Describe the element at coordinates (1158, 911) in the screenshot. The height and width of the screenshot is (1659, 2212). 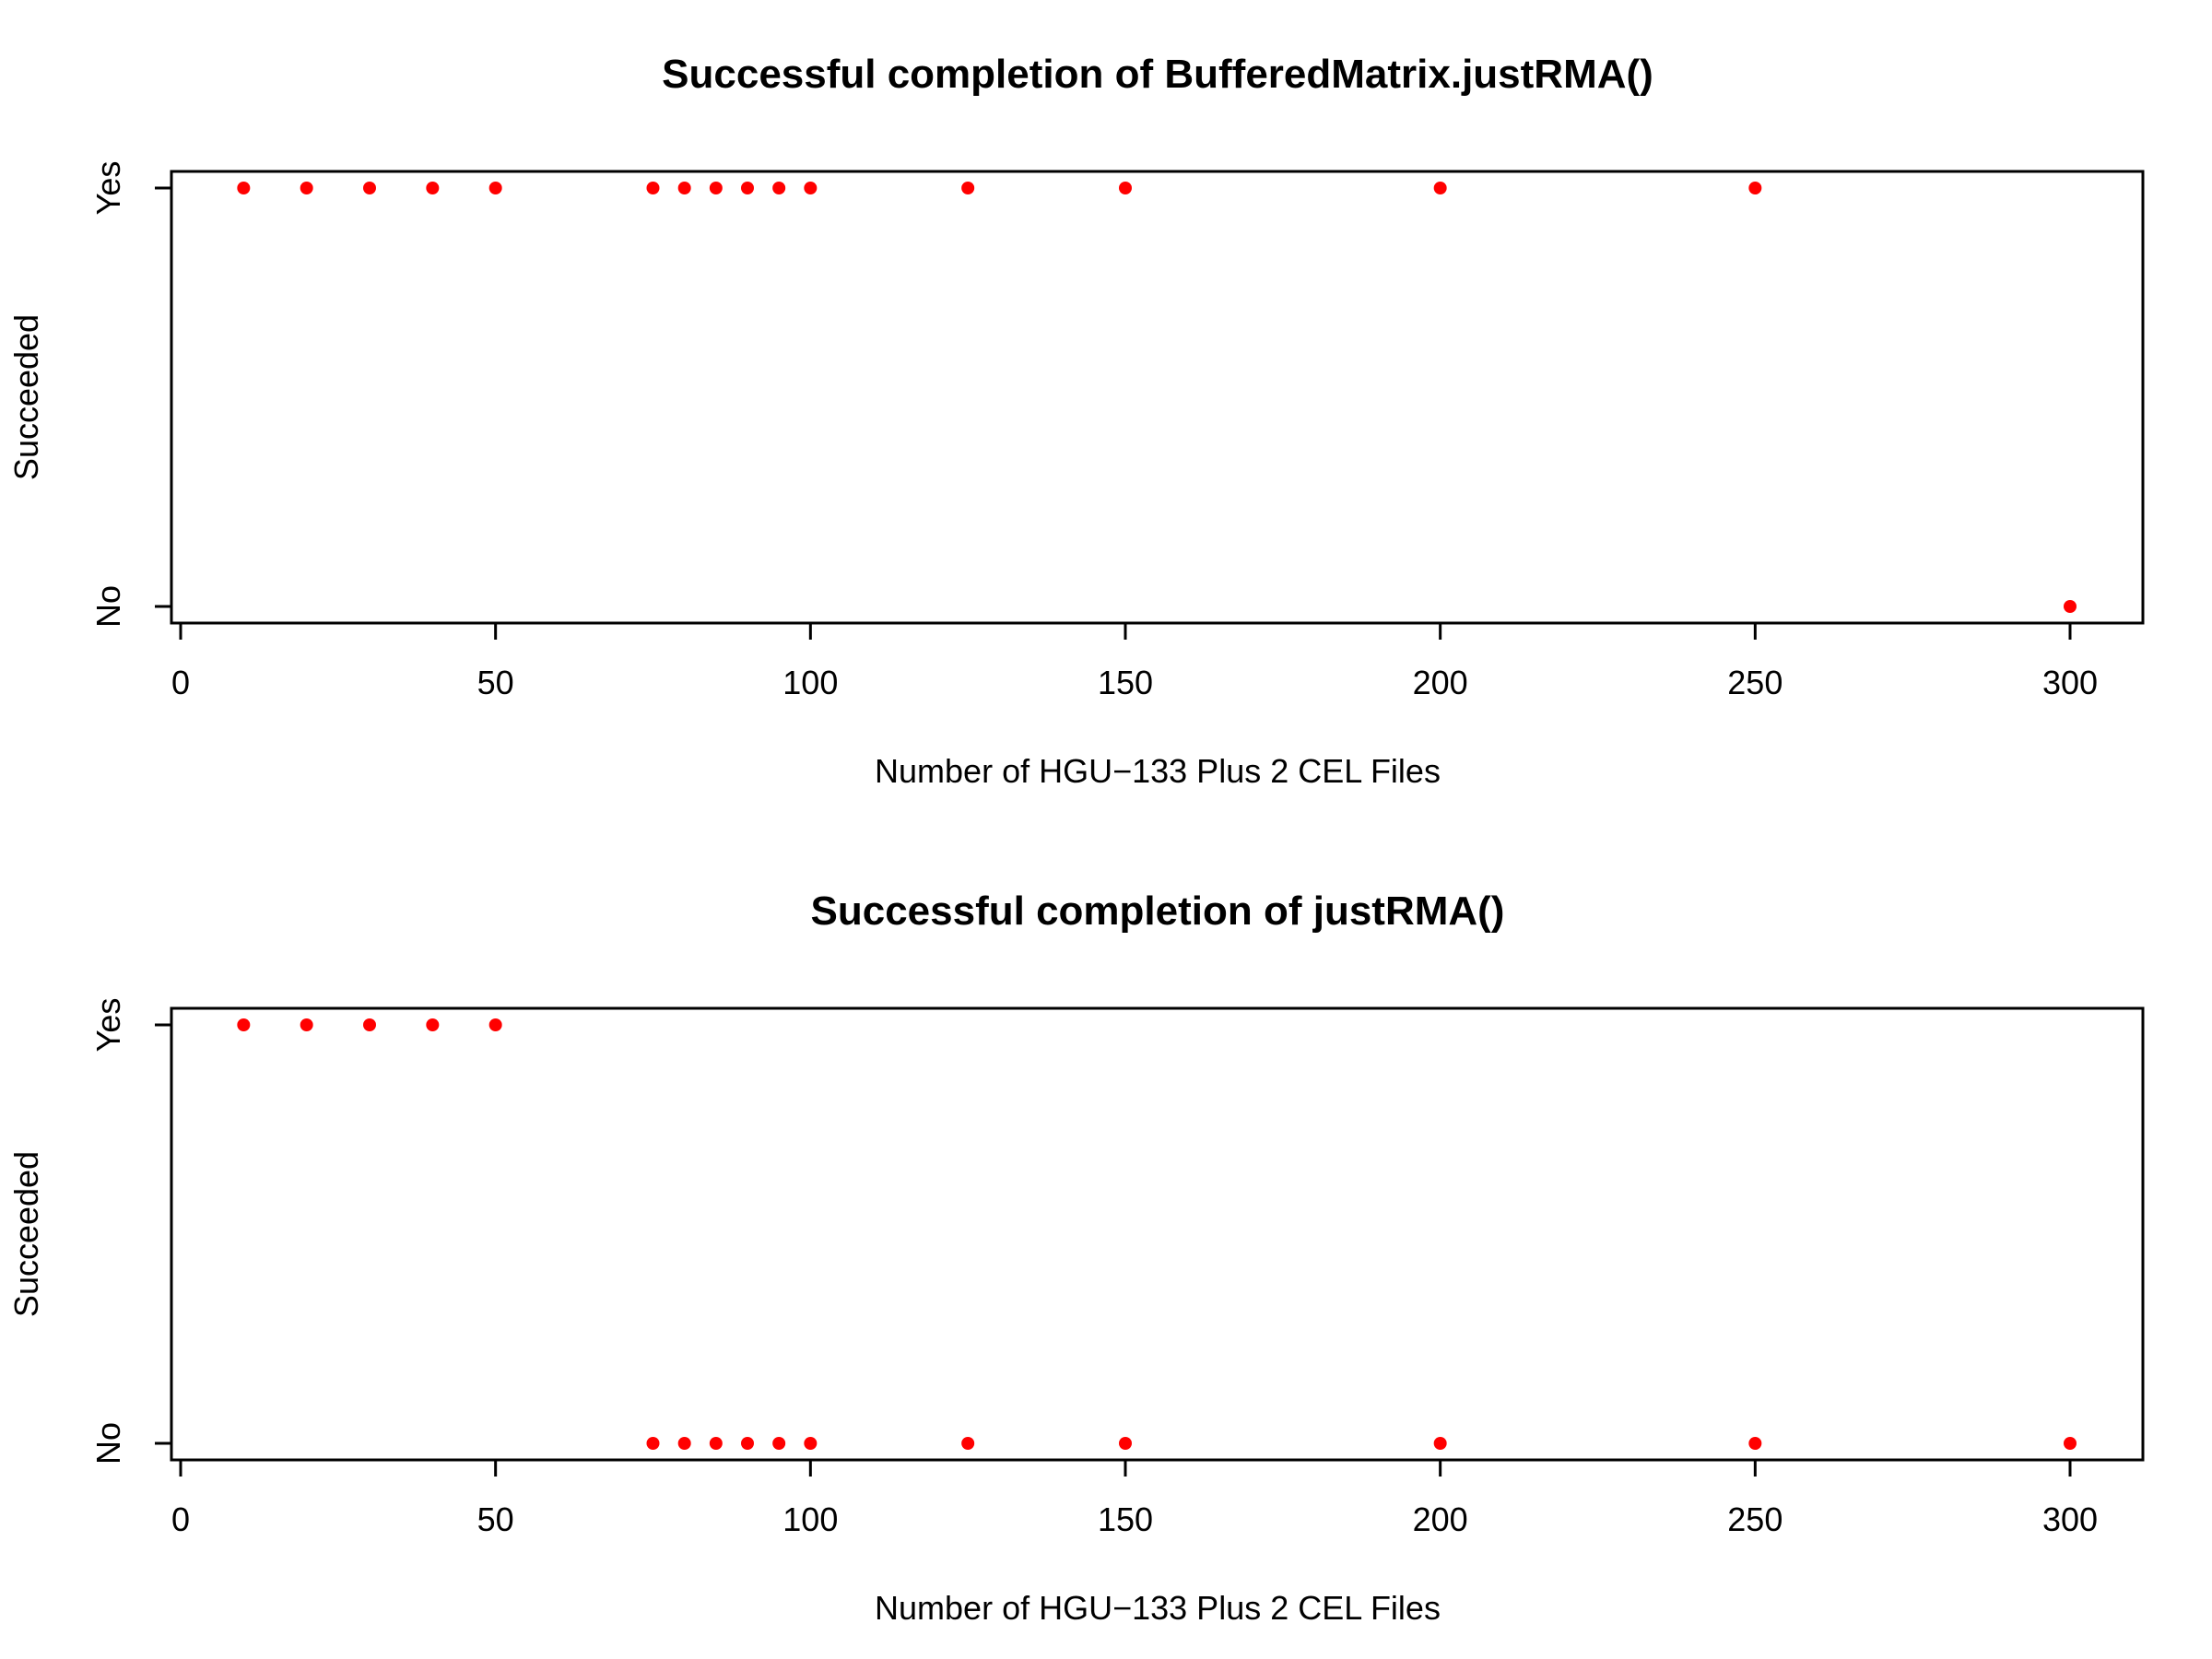
I see `chart-title: Successful completion of justRMA()` at that location.